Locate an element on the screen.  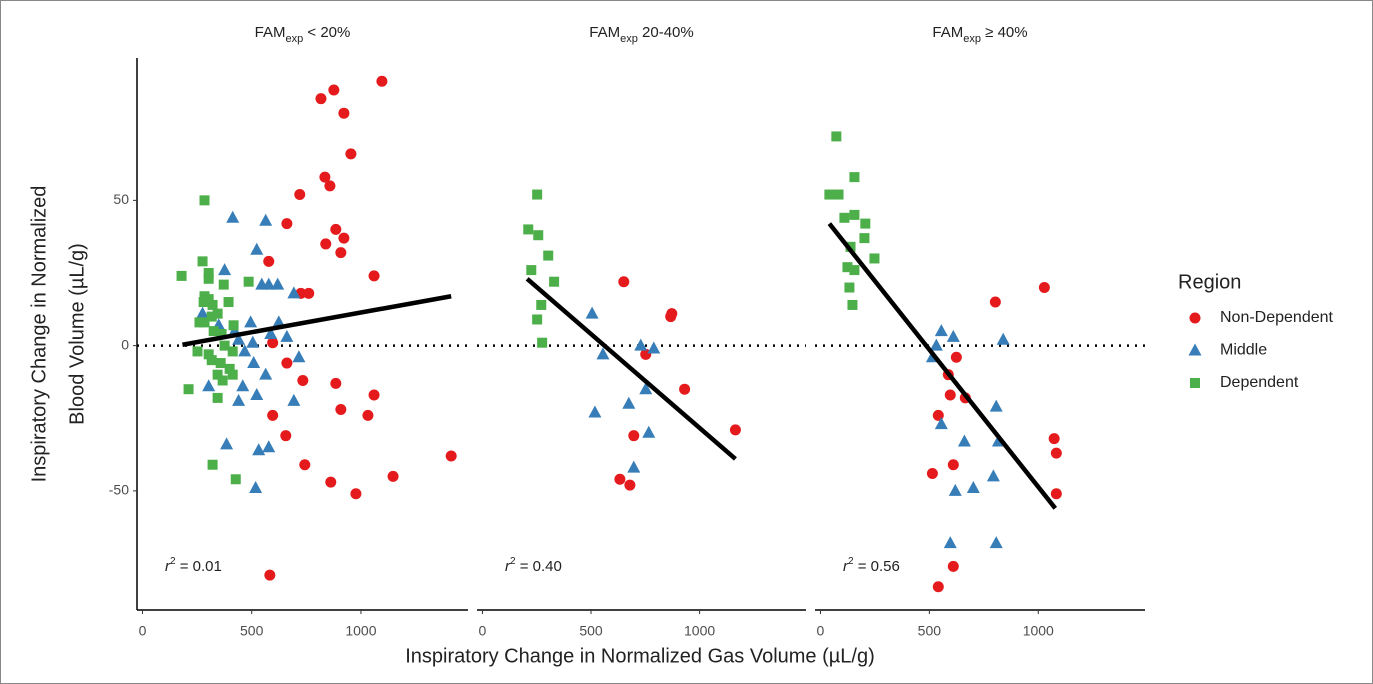
annotation-main: r is located at coordinates (168, 566).